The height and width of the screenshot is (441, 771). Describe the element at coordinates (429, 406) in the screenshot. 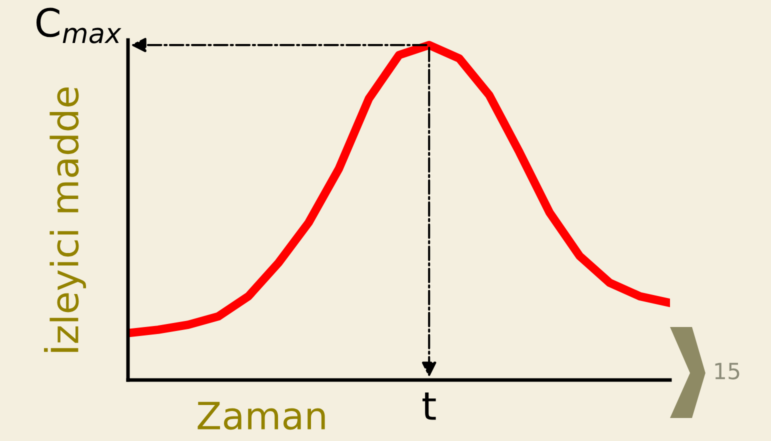

I see `text: t` at that location.